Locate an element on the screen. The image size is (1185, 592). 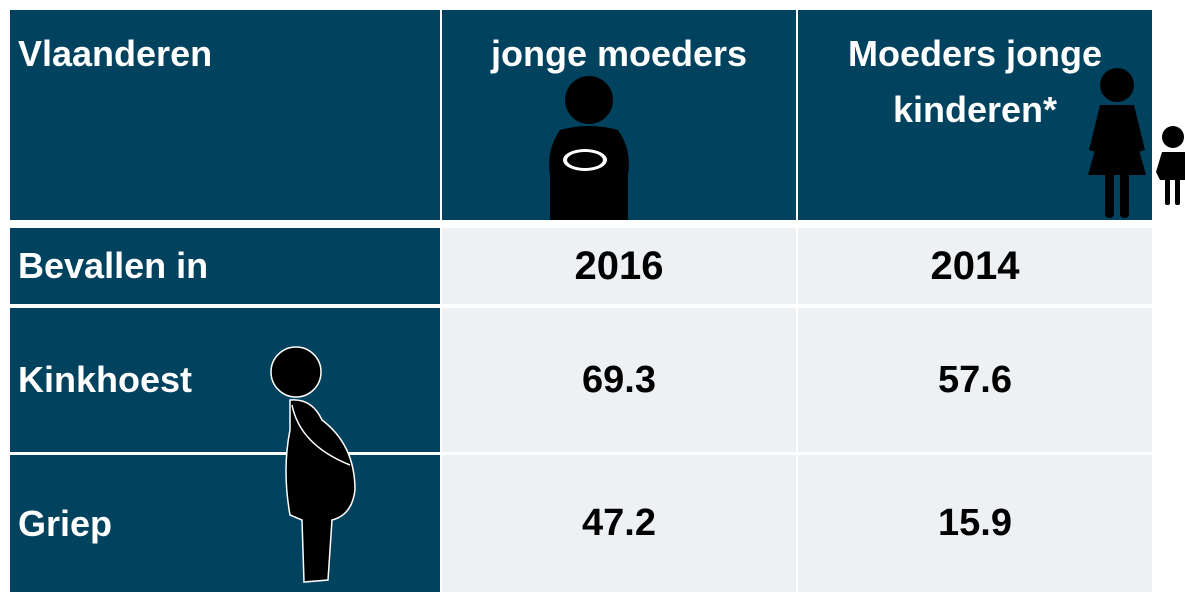
header-cell: Vlaanderen is located at coordinates (225, 115).